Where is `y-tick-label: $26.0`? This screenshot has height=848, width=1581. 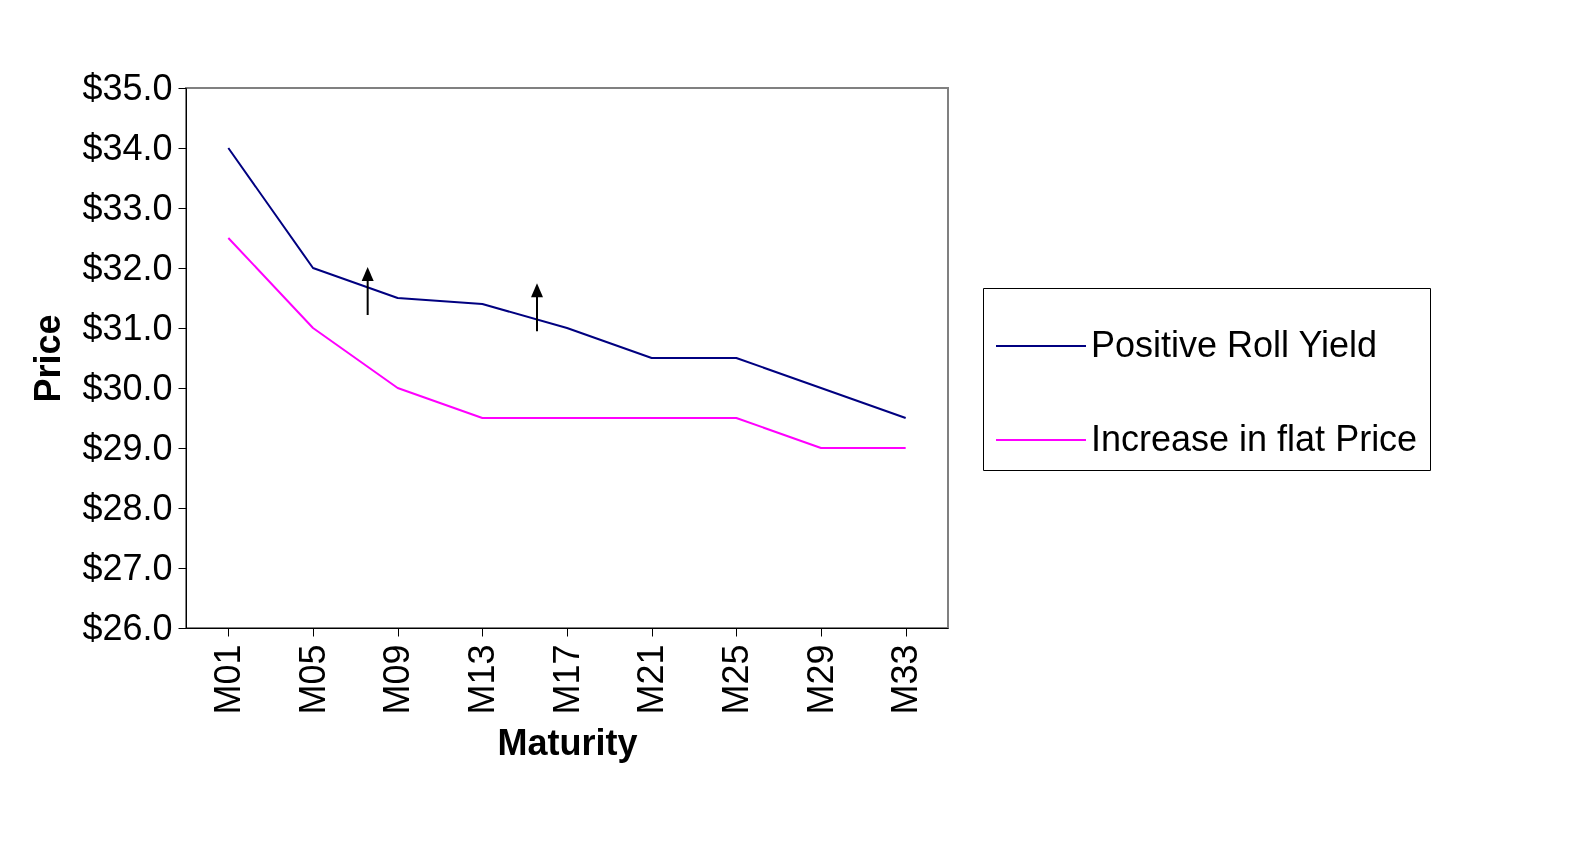 y-tick-label: $26.0 is located at coordinates (127, 627).